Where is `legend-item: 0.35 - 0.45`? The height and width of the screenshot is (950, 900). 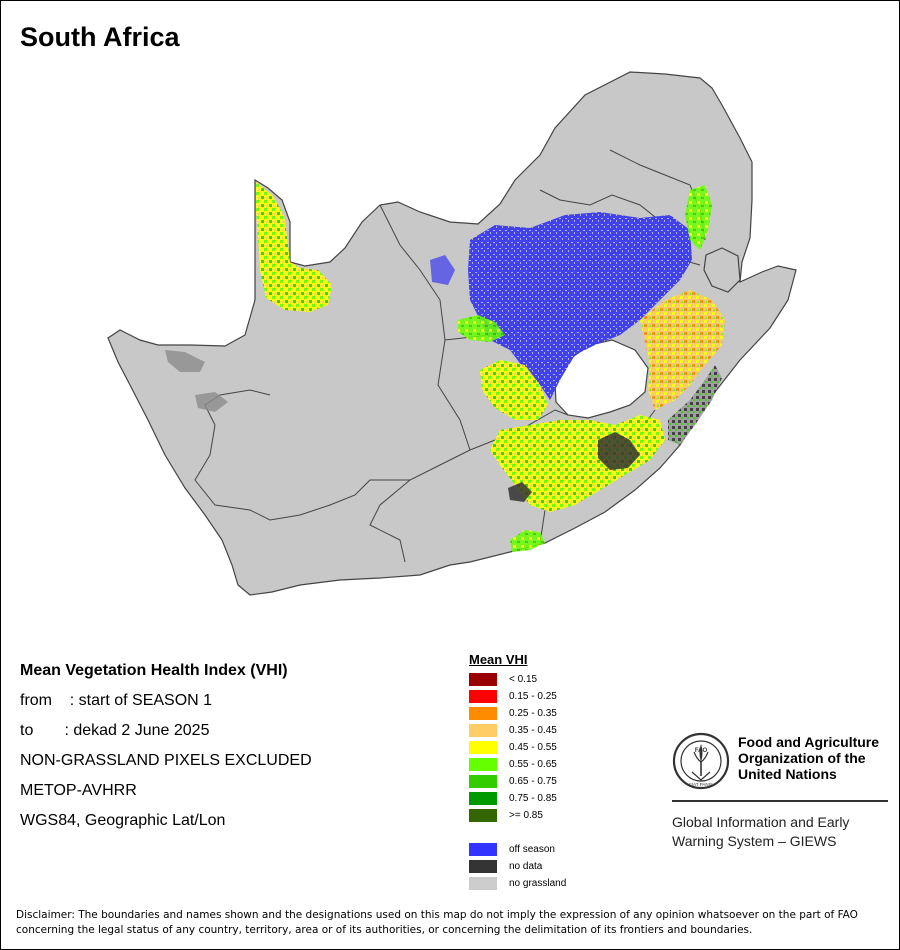 legend-item: 0.35 - 0.45 is located at coordinates (517, 730).